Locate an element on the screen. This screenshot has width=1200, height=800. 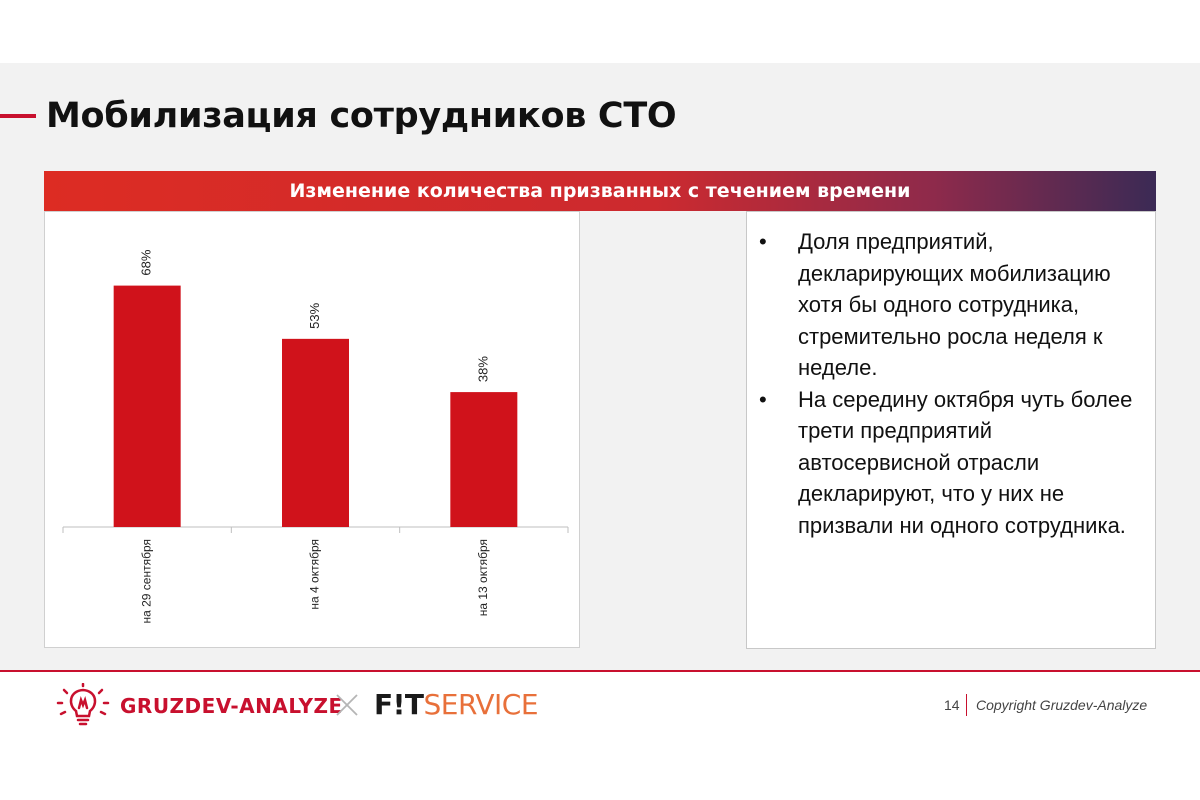
category-label: на 29 сентября is located at coordinates (146, 581).